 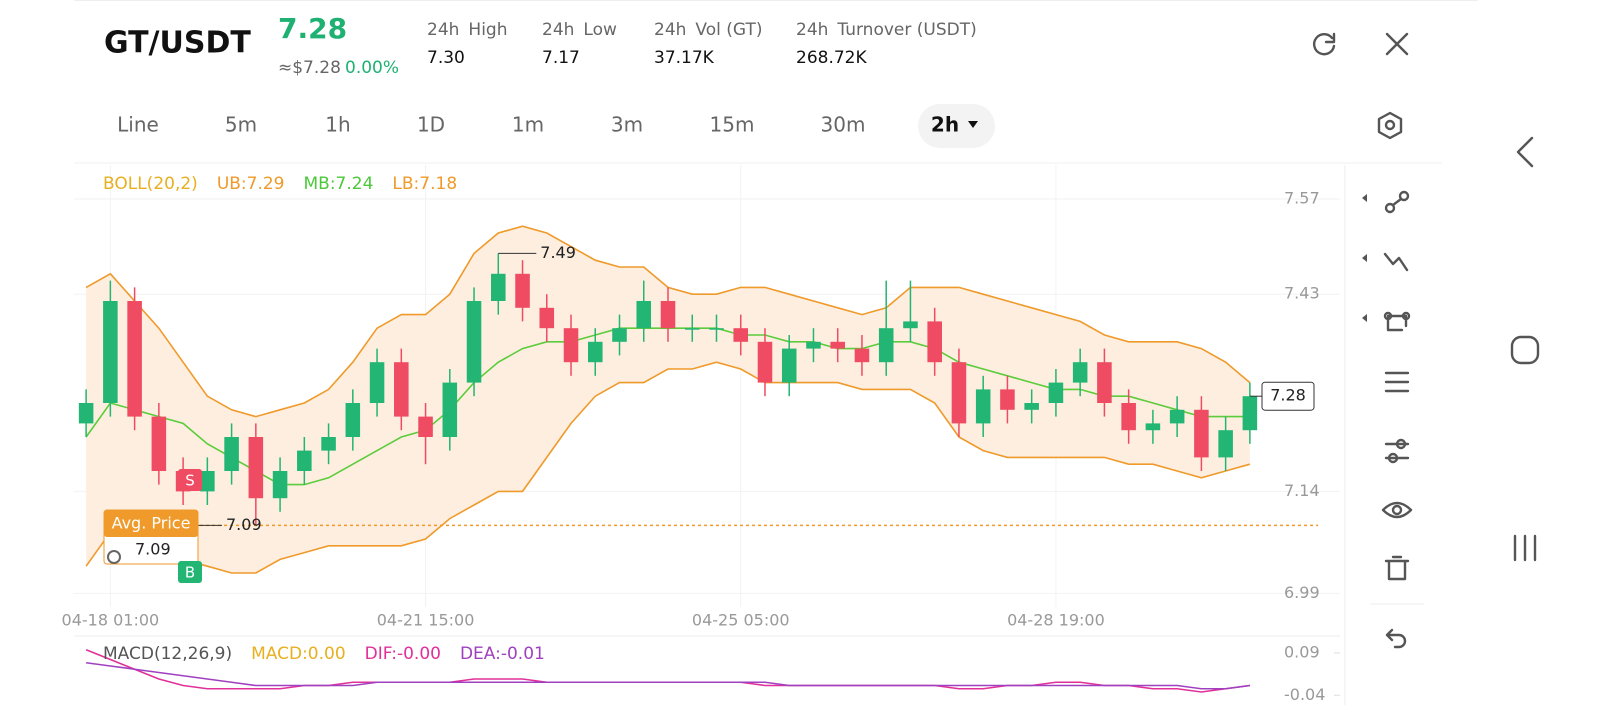 What do you see at coordinates (1397, 568) in the screenshot?
I see `tool-delete` at bounding box center [1397, 568].